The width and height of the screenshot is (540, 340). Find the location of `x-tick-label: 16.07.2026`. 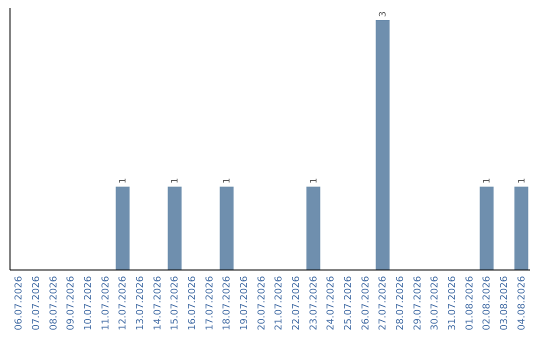

x-tick-label: 16.07.2026 is located at coordinates (192, 303).